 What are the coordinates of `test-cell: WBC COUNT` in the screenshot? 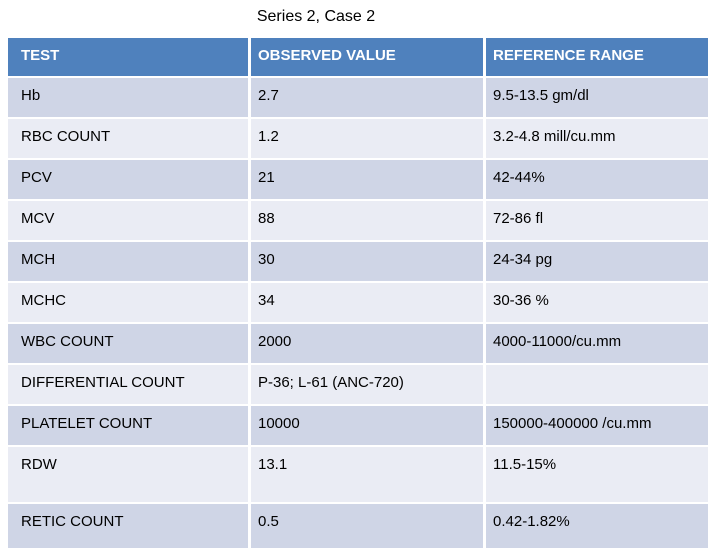 It's located at (129, 344).